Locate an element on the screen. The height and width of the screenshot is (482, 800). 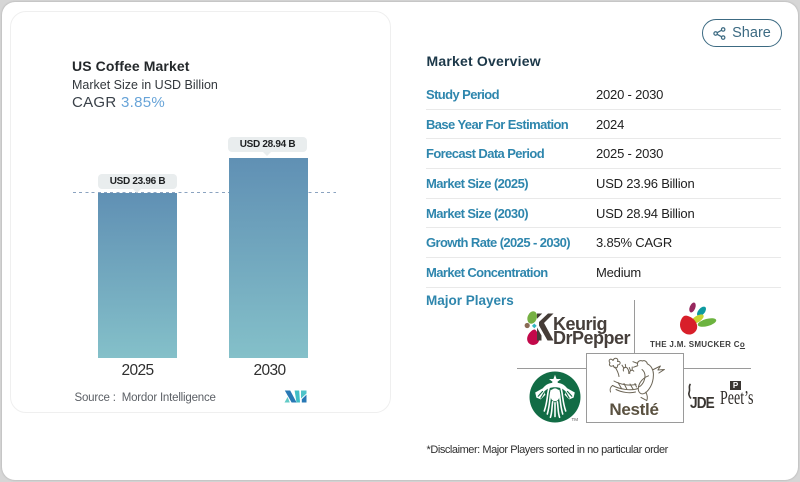
svg-text: TM is located at coordinates (575, 419).